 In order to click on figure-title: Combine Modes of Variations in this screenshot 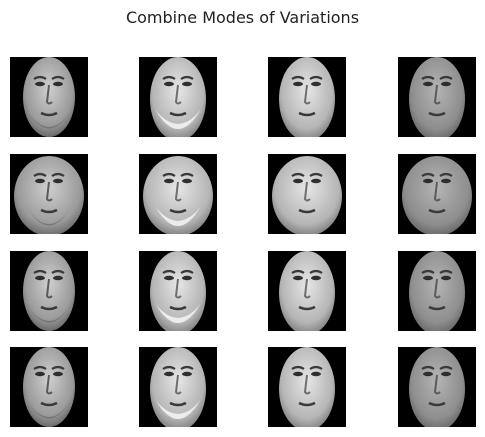, I will do `click(242, 17)`.